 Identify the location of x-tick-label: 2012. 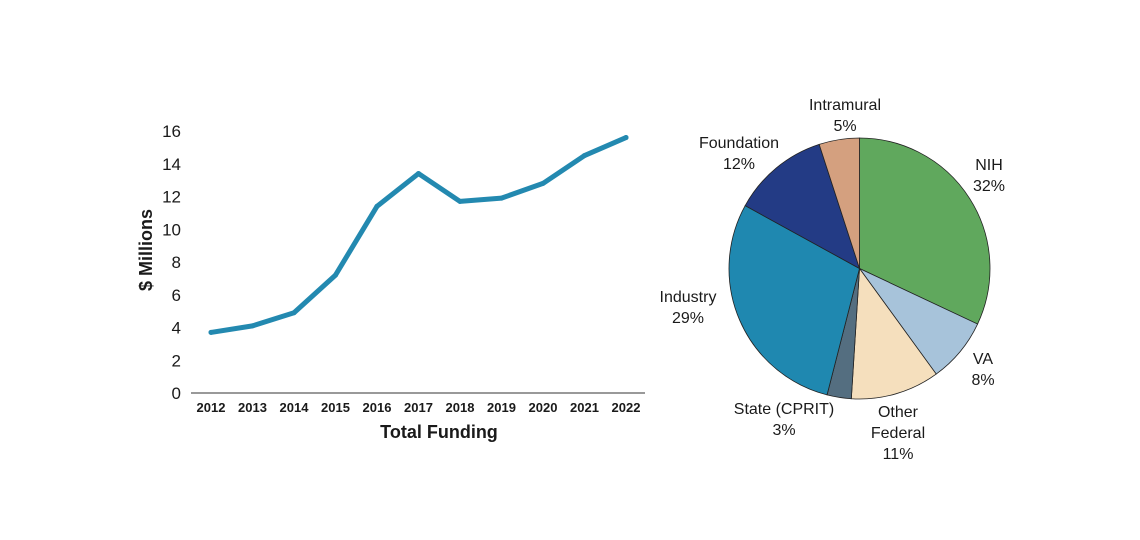
(211, 407).